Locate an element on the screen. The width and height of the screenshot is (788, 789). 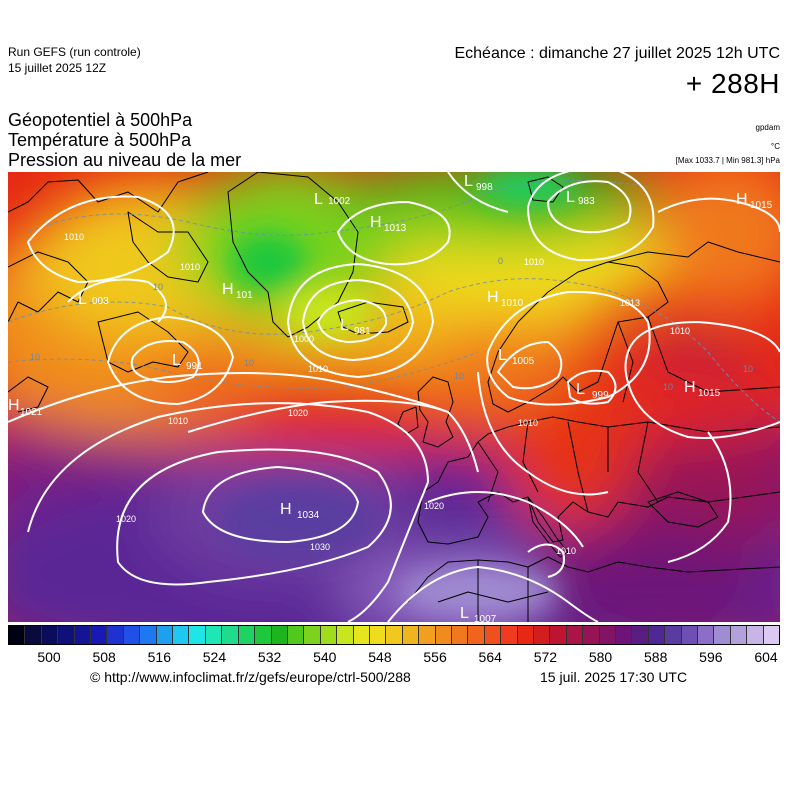
pressure-system-h1021: H is located at coordinates (14, 405).